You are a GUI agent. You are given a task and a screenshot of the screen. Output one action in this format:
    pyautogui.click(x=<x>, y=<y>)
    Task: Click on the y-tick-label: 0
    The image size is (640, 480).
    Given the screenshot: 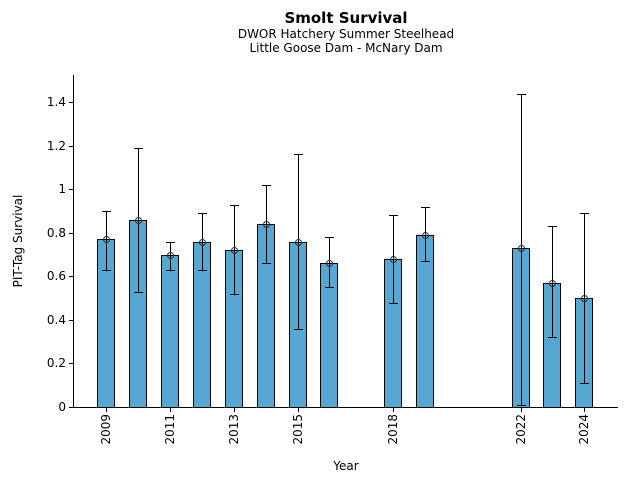 What is the action you would take?
    pyautogui.click(x=62, y=407)
    